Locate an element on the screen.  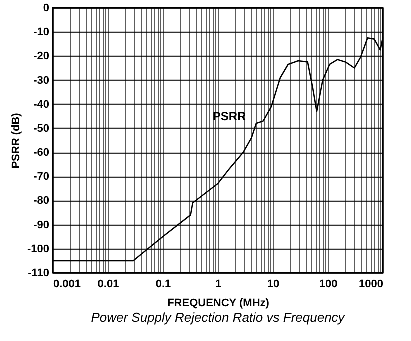
x-tick-label: 0.1 is located at coordinates (164, 284).